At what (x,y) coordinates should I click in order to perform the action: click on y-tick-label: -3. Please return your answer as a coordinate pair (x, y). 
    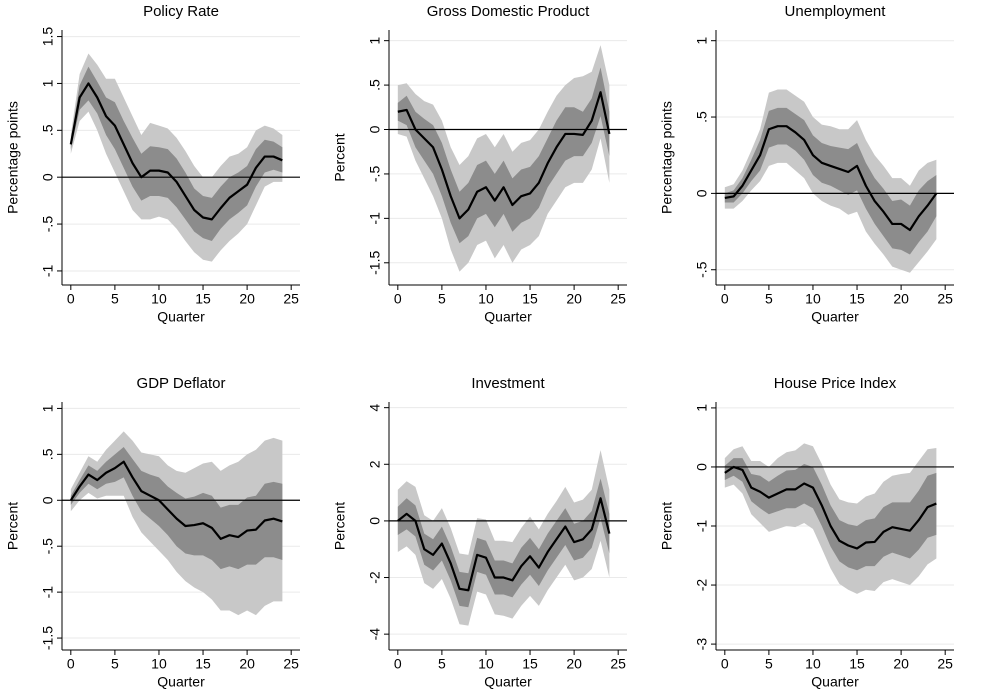
    Looking at the image, I should click on (702, 644).